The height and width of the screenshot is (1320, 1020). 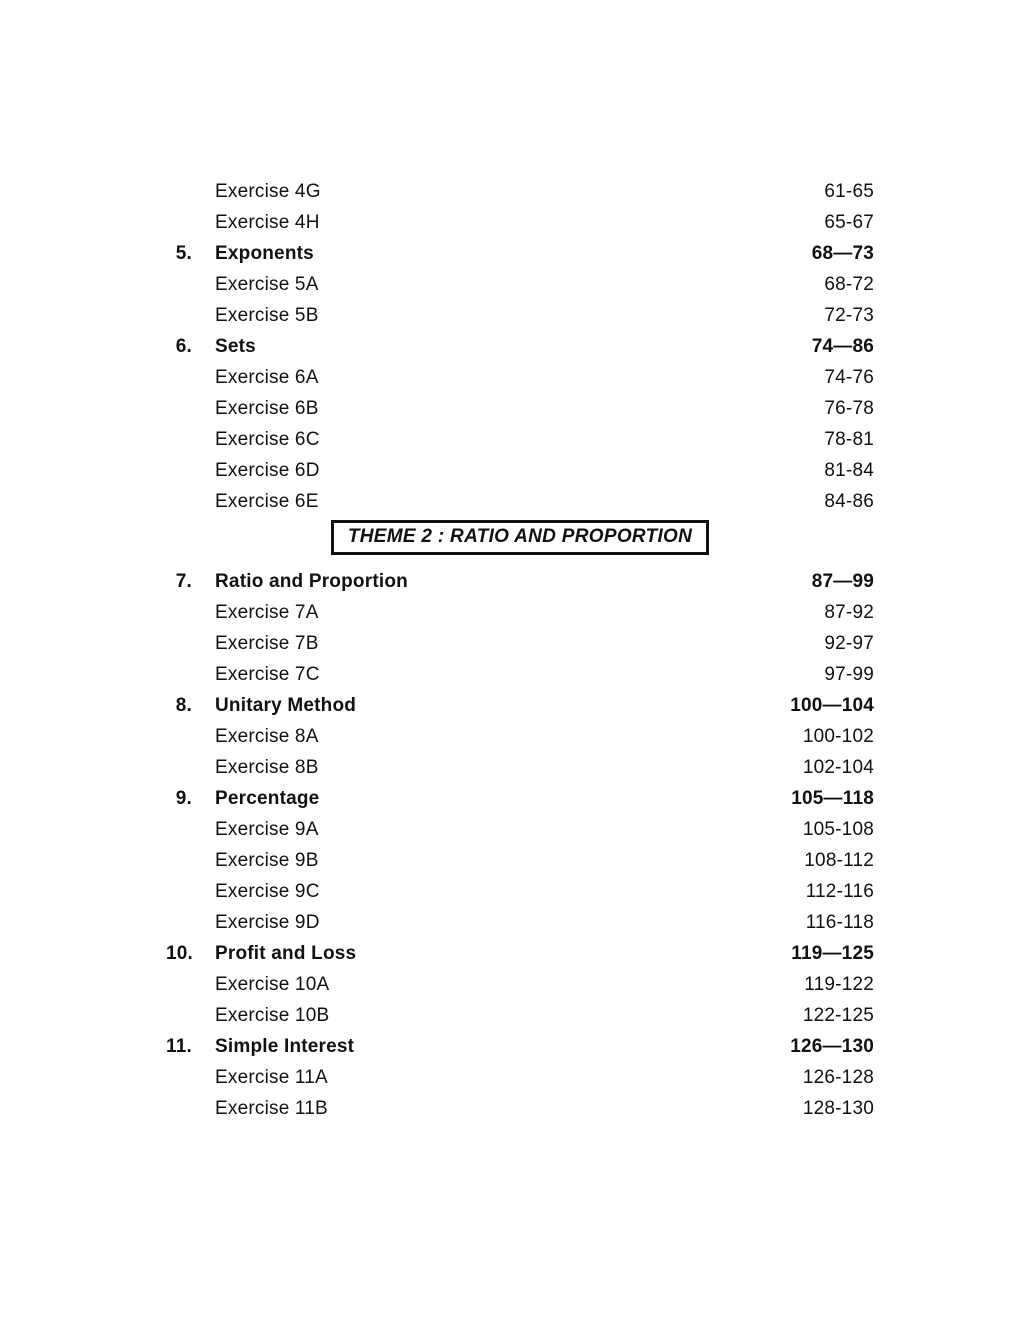 I want to click on toc-row: Exercise 6A 74-76, so click(x=520, y=377).